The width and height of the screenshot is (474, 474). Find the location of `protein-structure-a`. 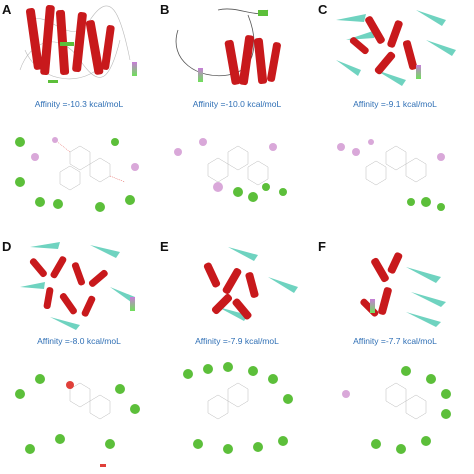

protein-structure-a is located at coordinates (78, 44).